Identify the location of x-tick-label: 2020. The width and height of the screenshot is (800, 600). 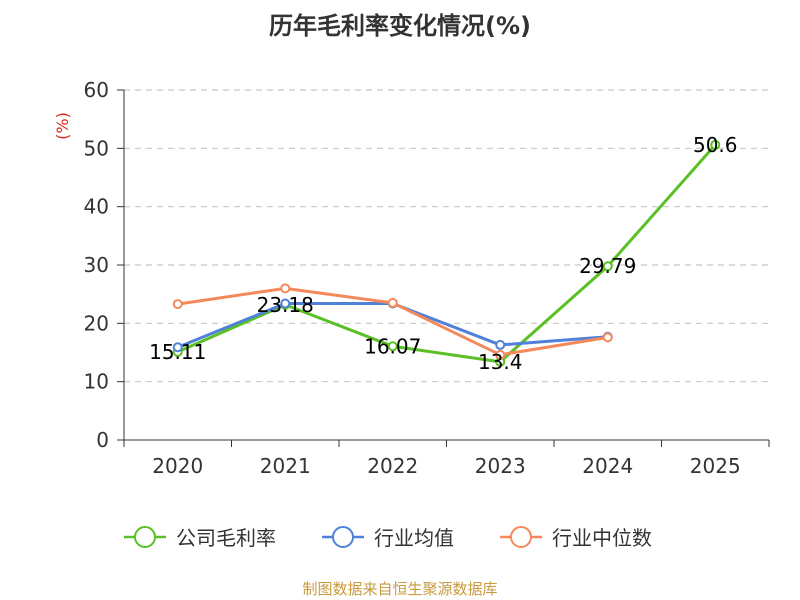
(177, 466).